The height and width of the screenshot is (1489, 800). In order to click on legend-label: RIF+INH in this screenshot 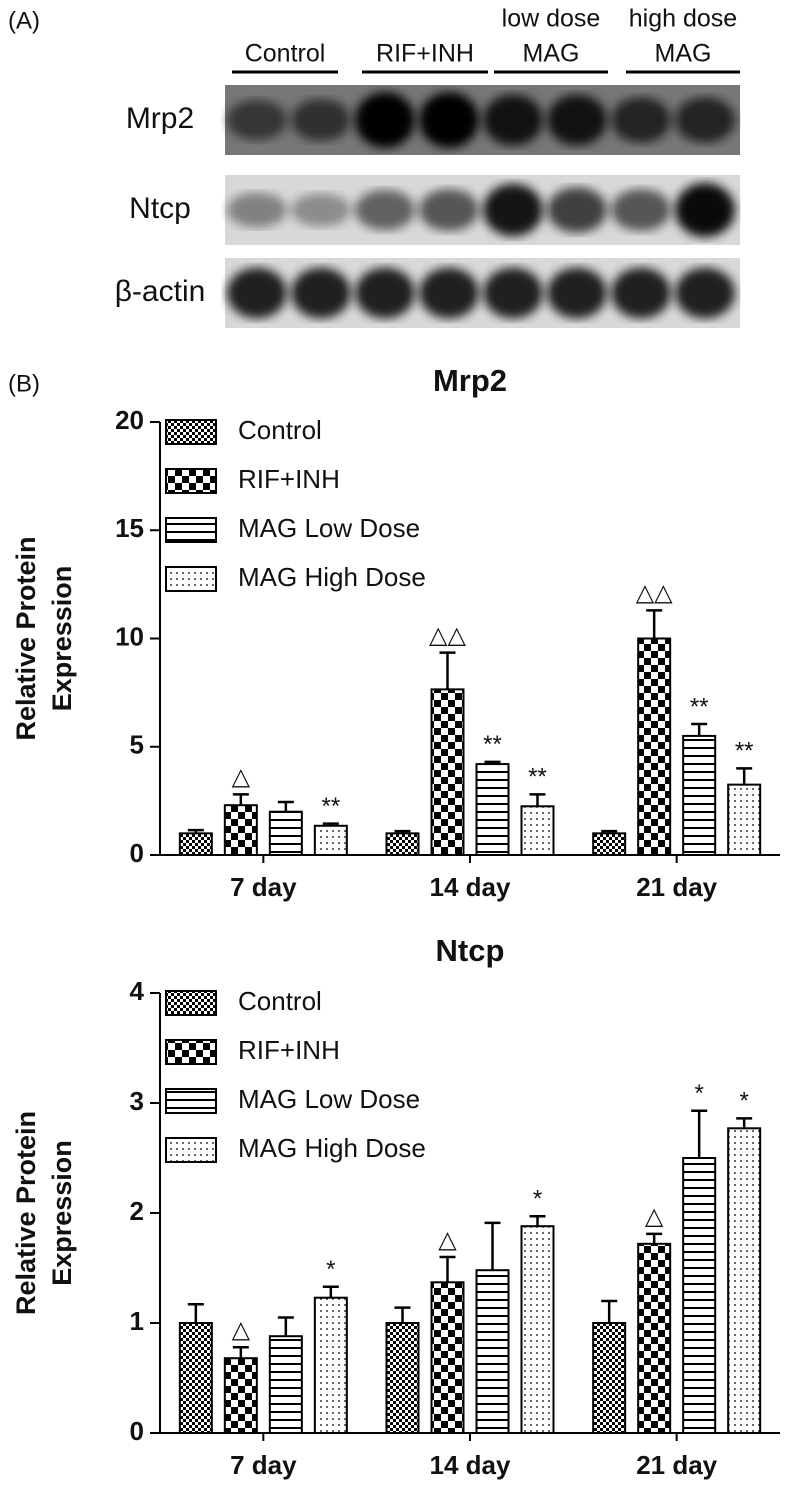, I will do `click(289, 479)`.